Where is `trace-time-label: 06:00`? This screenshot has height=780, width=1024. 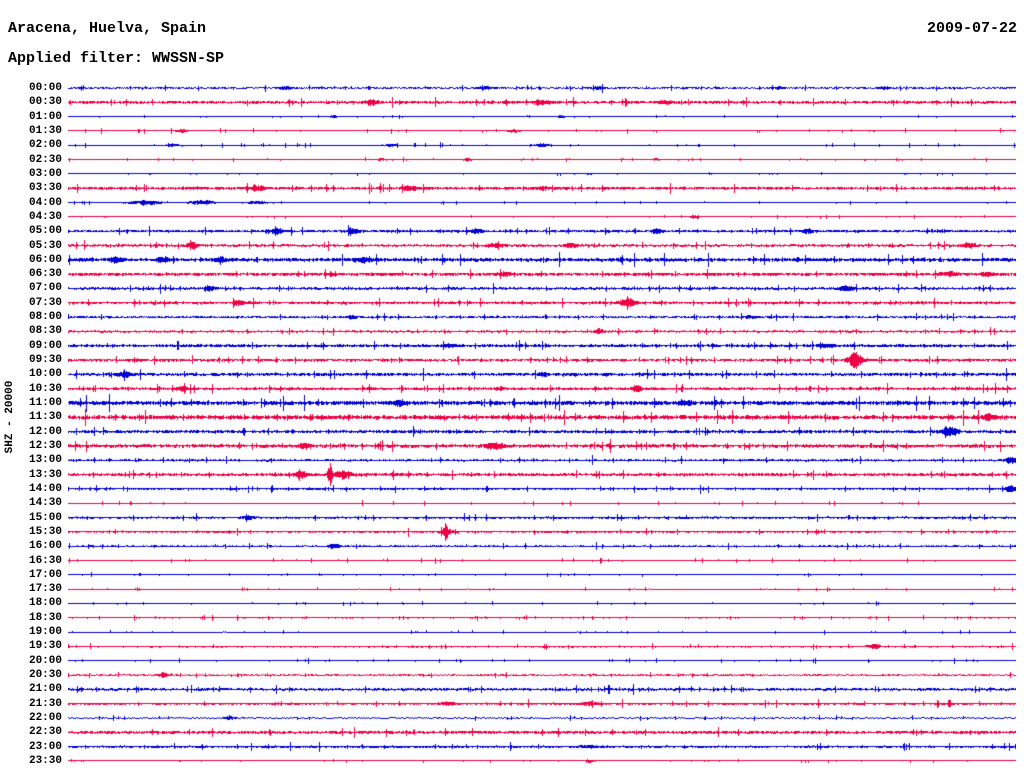
trace-time-label: 06:00 is located at coordinates (45, 259).